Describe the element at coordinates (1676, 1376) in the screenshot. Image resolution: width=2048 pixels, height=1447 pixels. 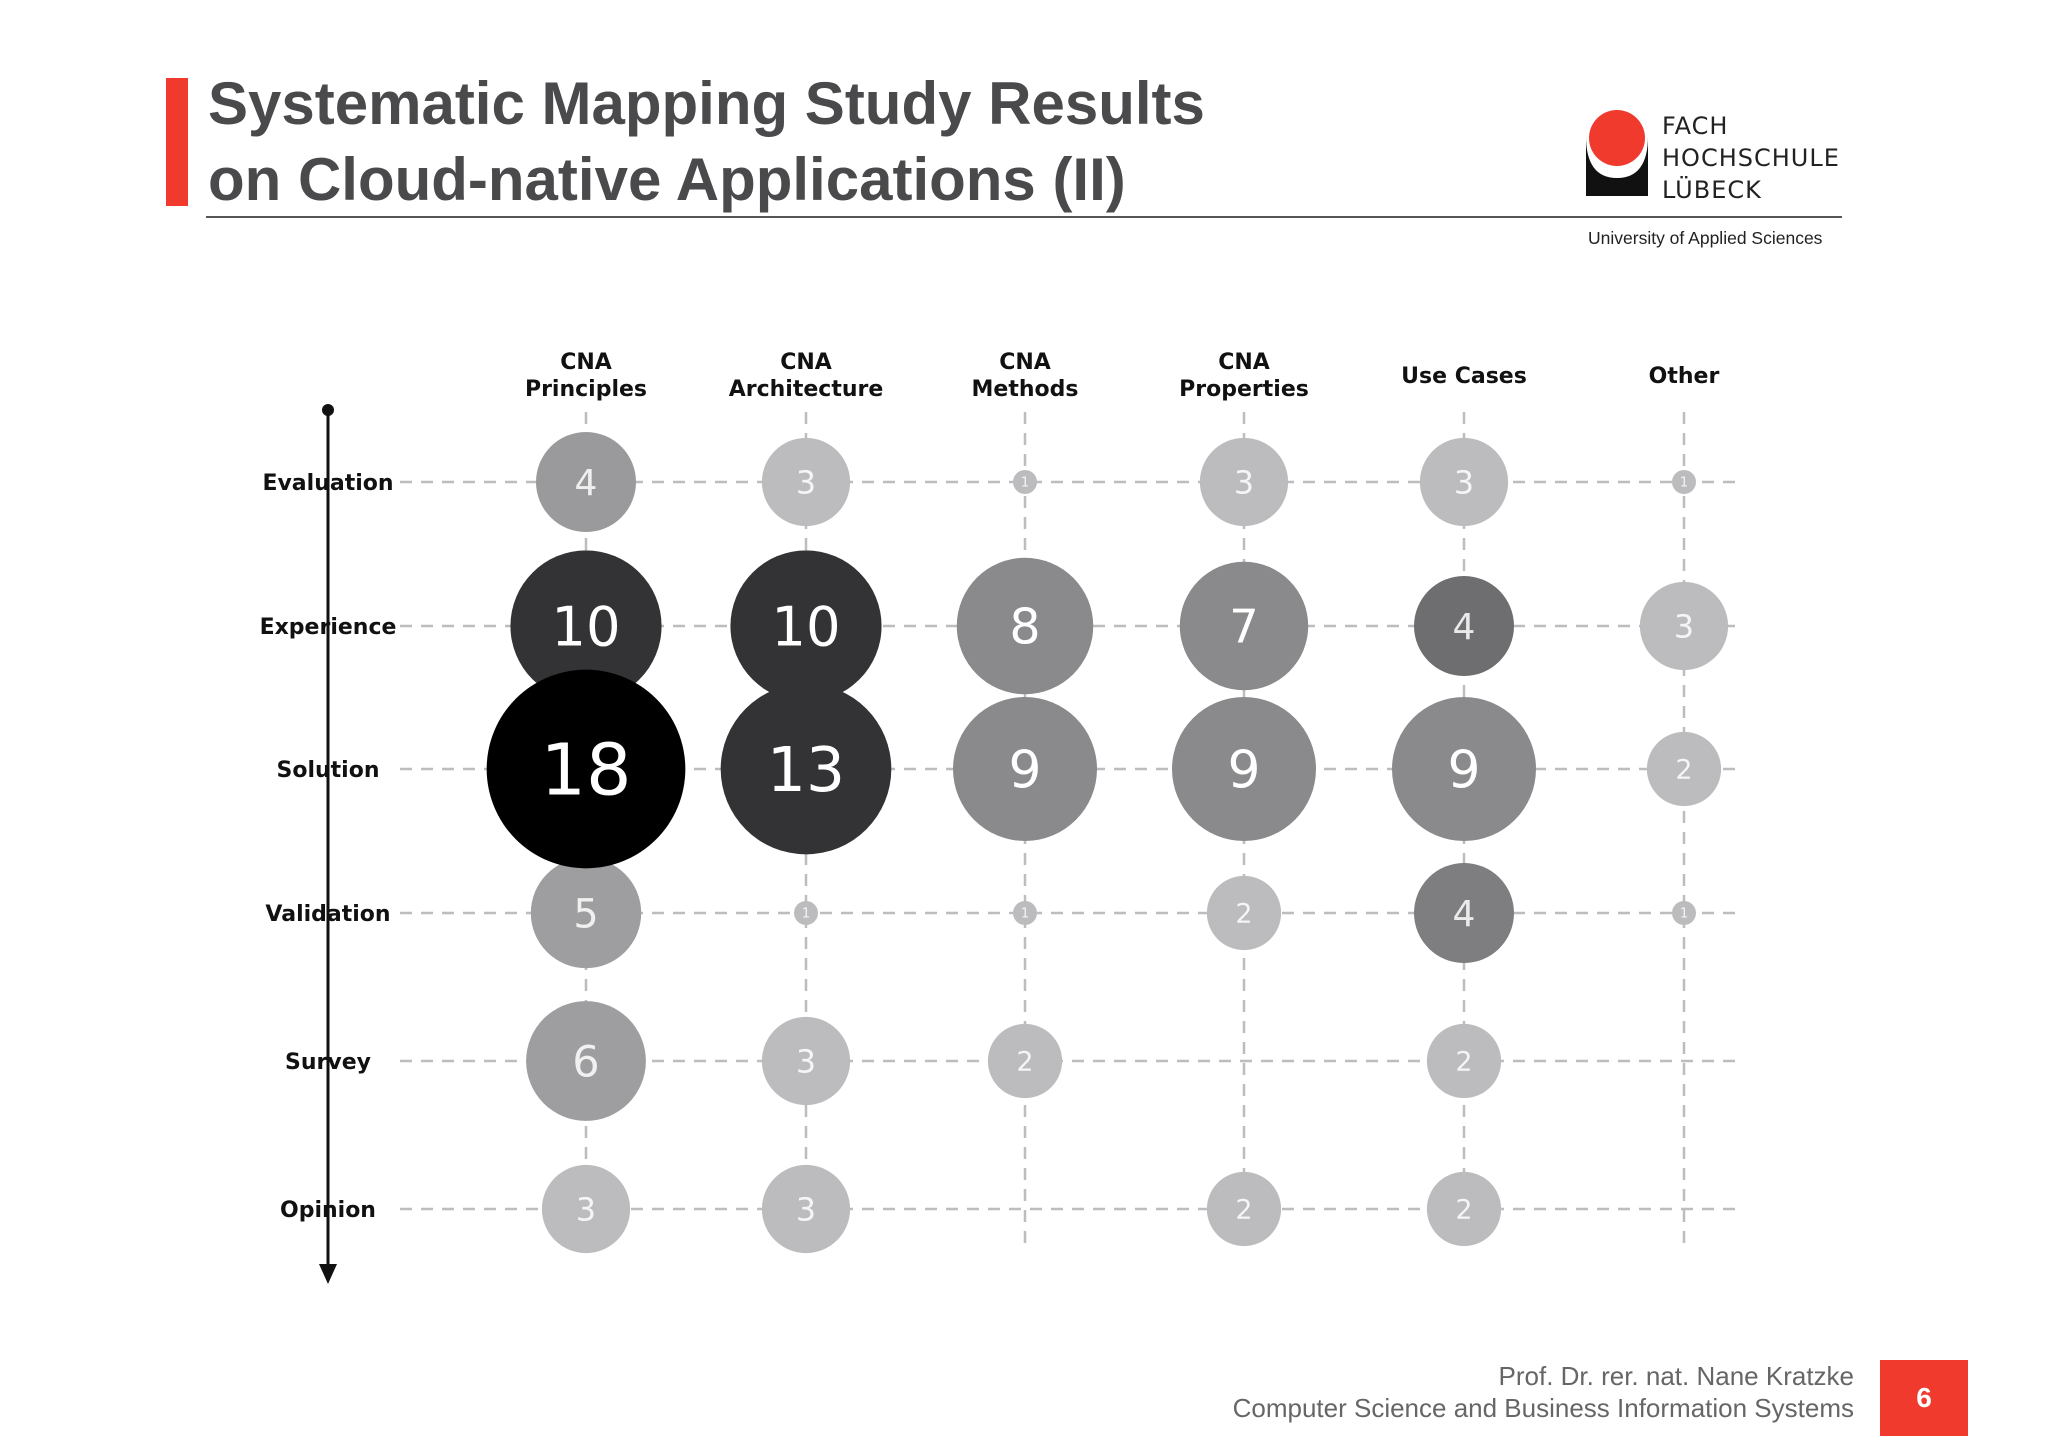
I see `footer-author: Prof. Dr. rer. nat. Nane Kratzke` at that location.